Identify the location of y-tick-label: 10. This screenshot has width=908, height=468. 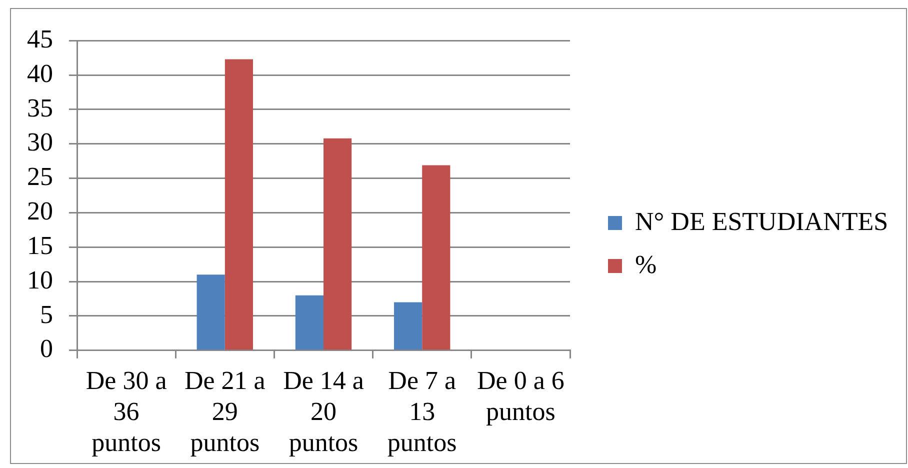
(40, 279).